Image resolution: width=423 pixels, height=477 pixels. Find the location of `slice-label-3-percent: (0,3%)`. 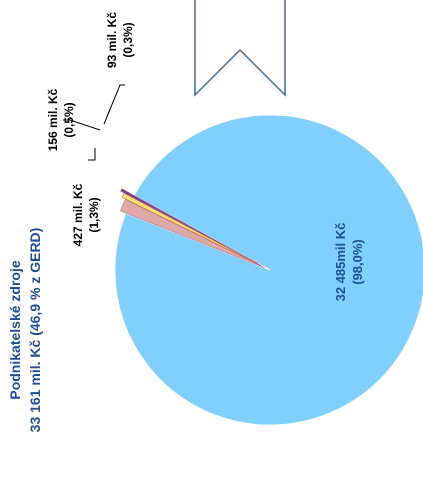

slice-label-3-percent: (0,3%) is located at coordinates (128, 39).